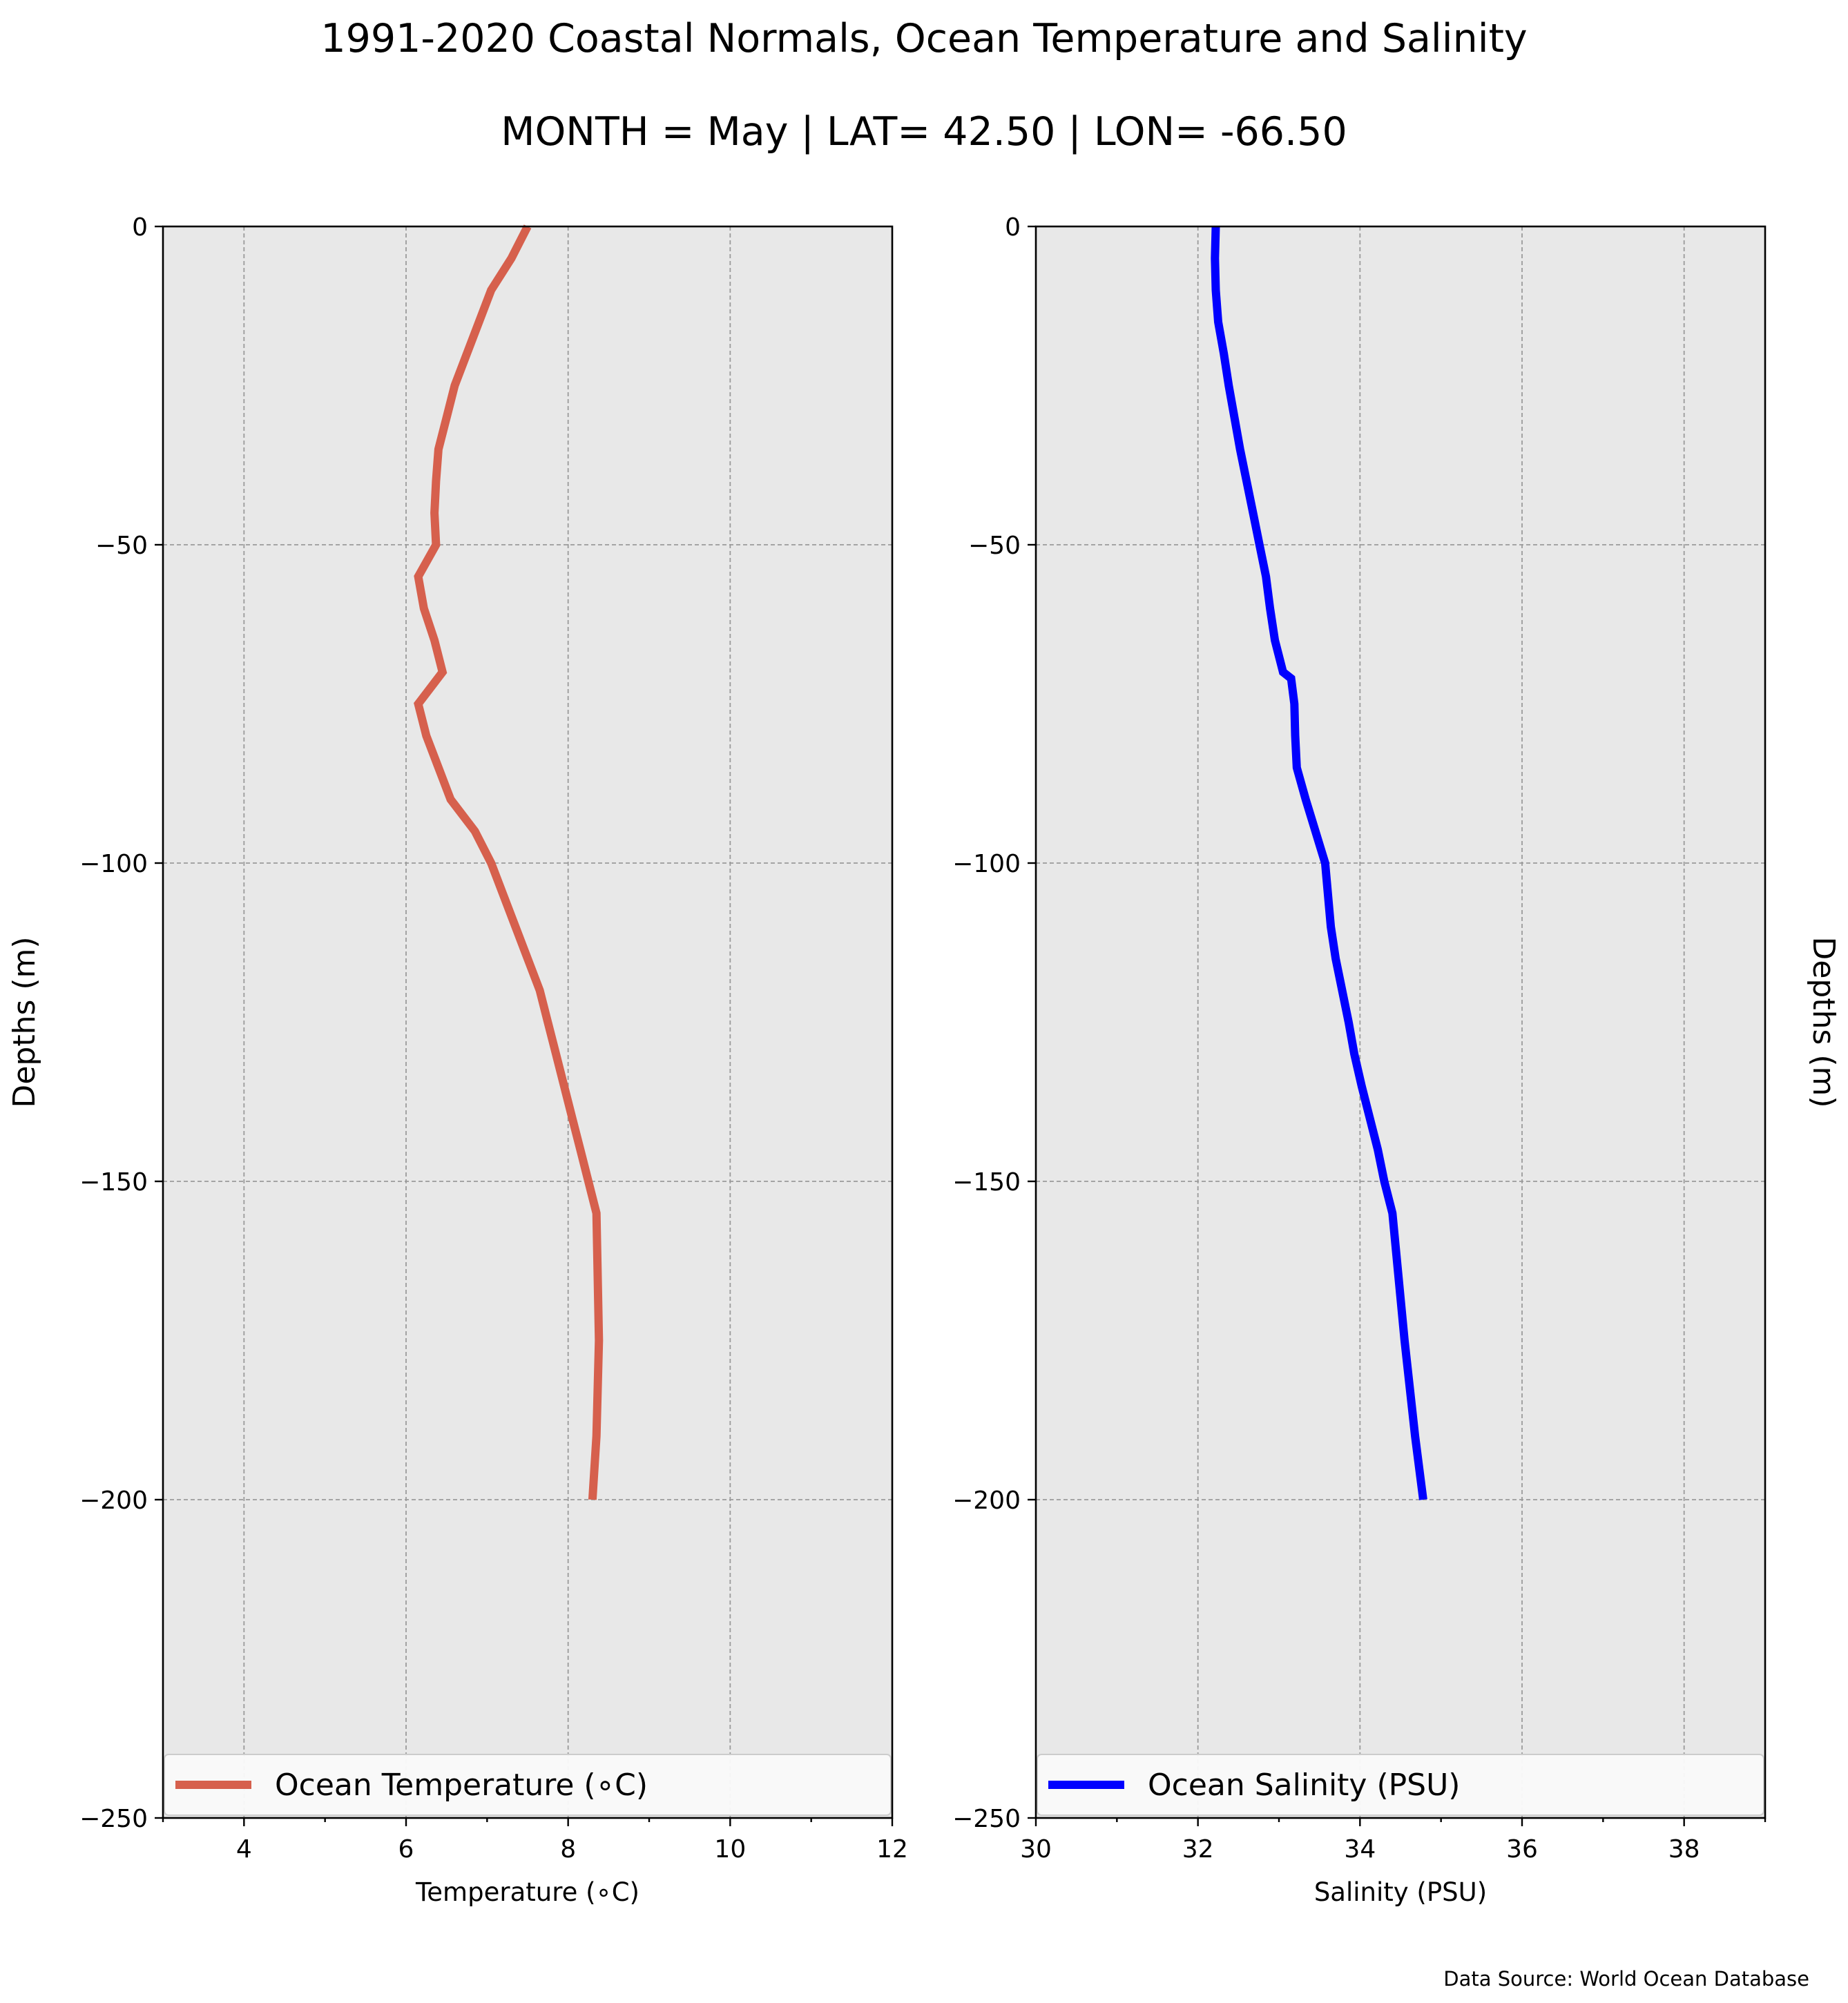  Describe the element at coordinates (461, 1785) in the screenshot. I see `temperature-legend-label: Ocean Temperature (∘C)` at that location.